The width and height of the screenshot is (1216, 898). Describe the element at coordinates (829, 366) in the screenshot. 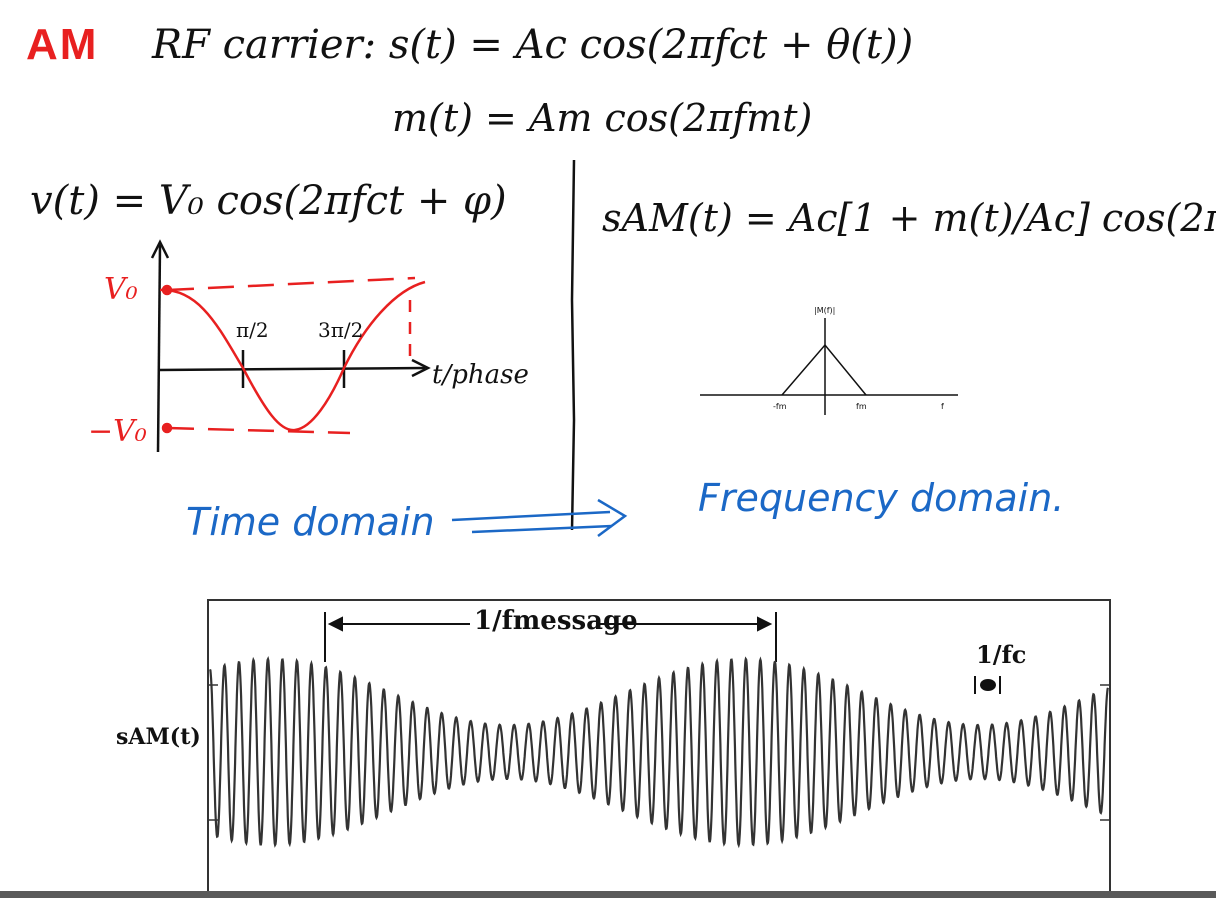

I see `spectrum-plot` at that location.